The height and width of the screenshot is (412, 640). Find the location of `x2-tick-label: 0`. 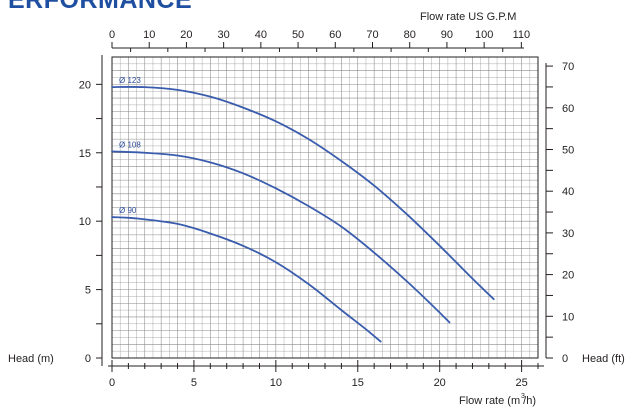

x2-tick-label: 0 is located at coordinates (112, 35).